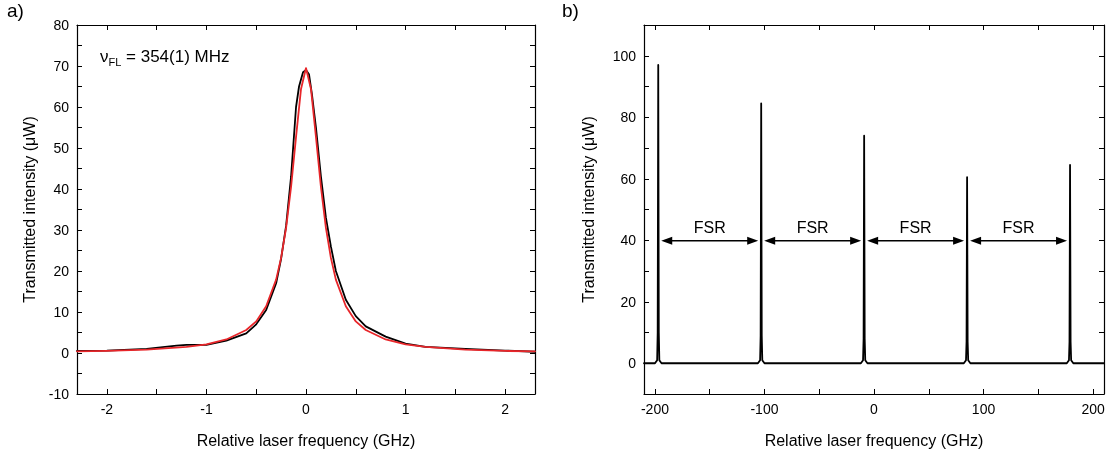 This screenshot has height=453, width=1110. What do you see at coordinates (624, 55) in the screenshot?
I see `y-tick-label: 100` at bounding box center [624, 55].